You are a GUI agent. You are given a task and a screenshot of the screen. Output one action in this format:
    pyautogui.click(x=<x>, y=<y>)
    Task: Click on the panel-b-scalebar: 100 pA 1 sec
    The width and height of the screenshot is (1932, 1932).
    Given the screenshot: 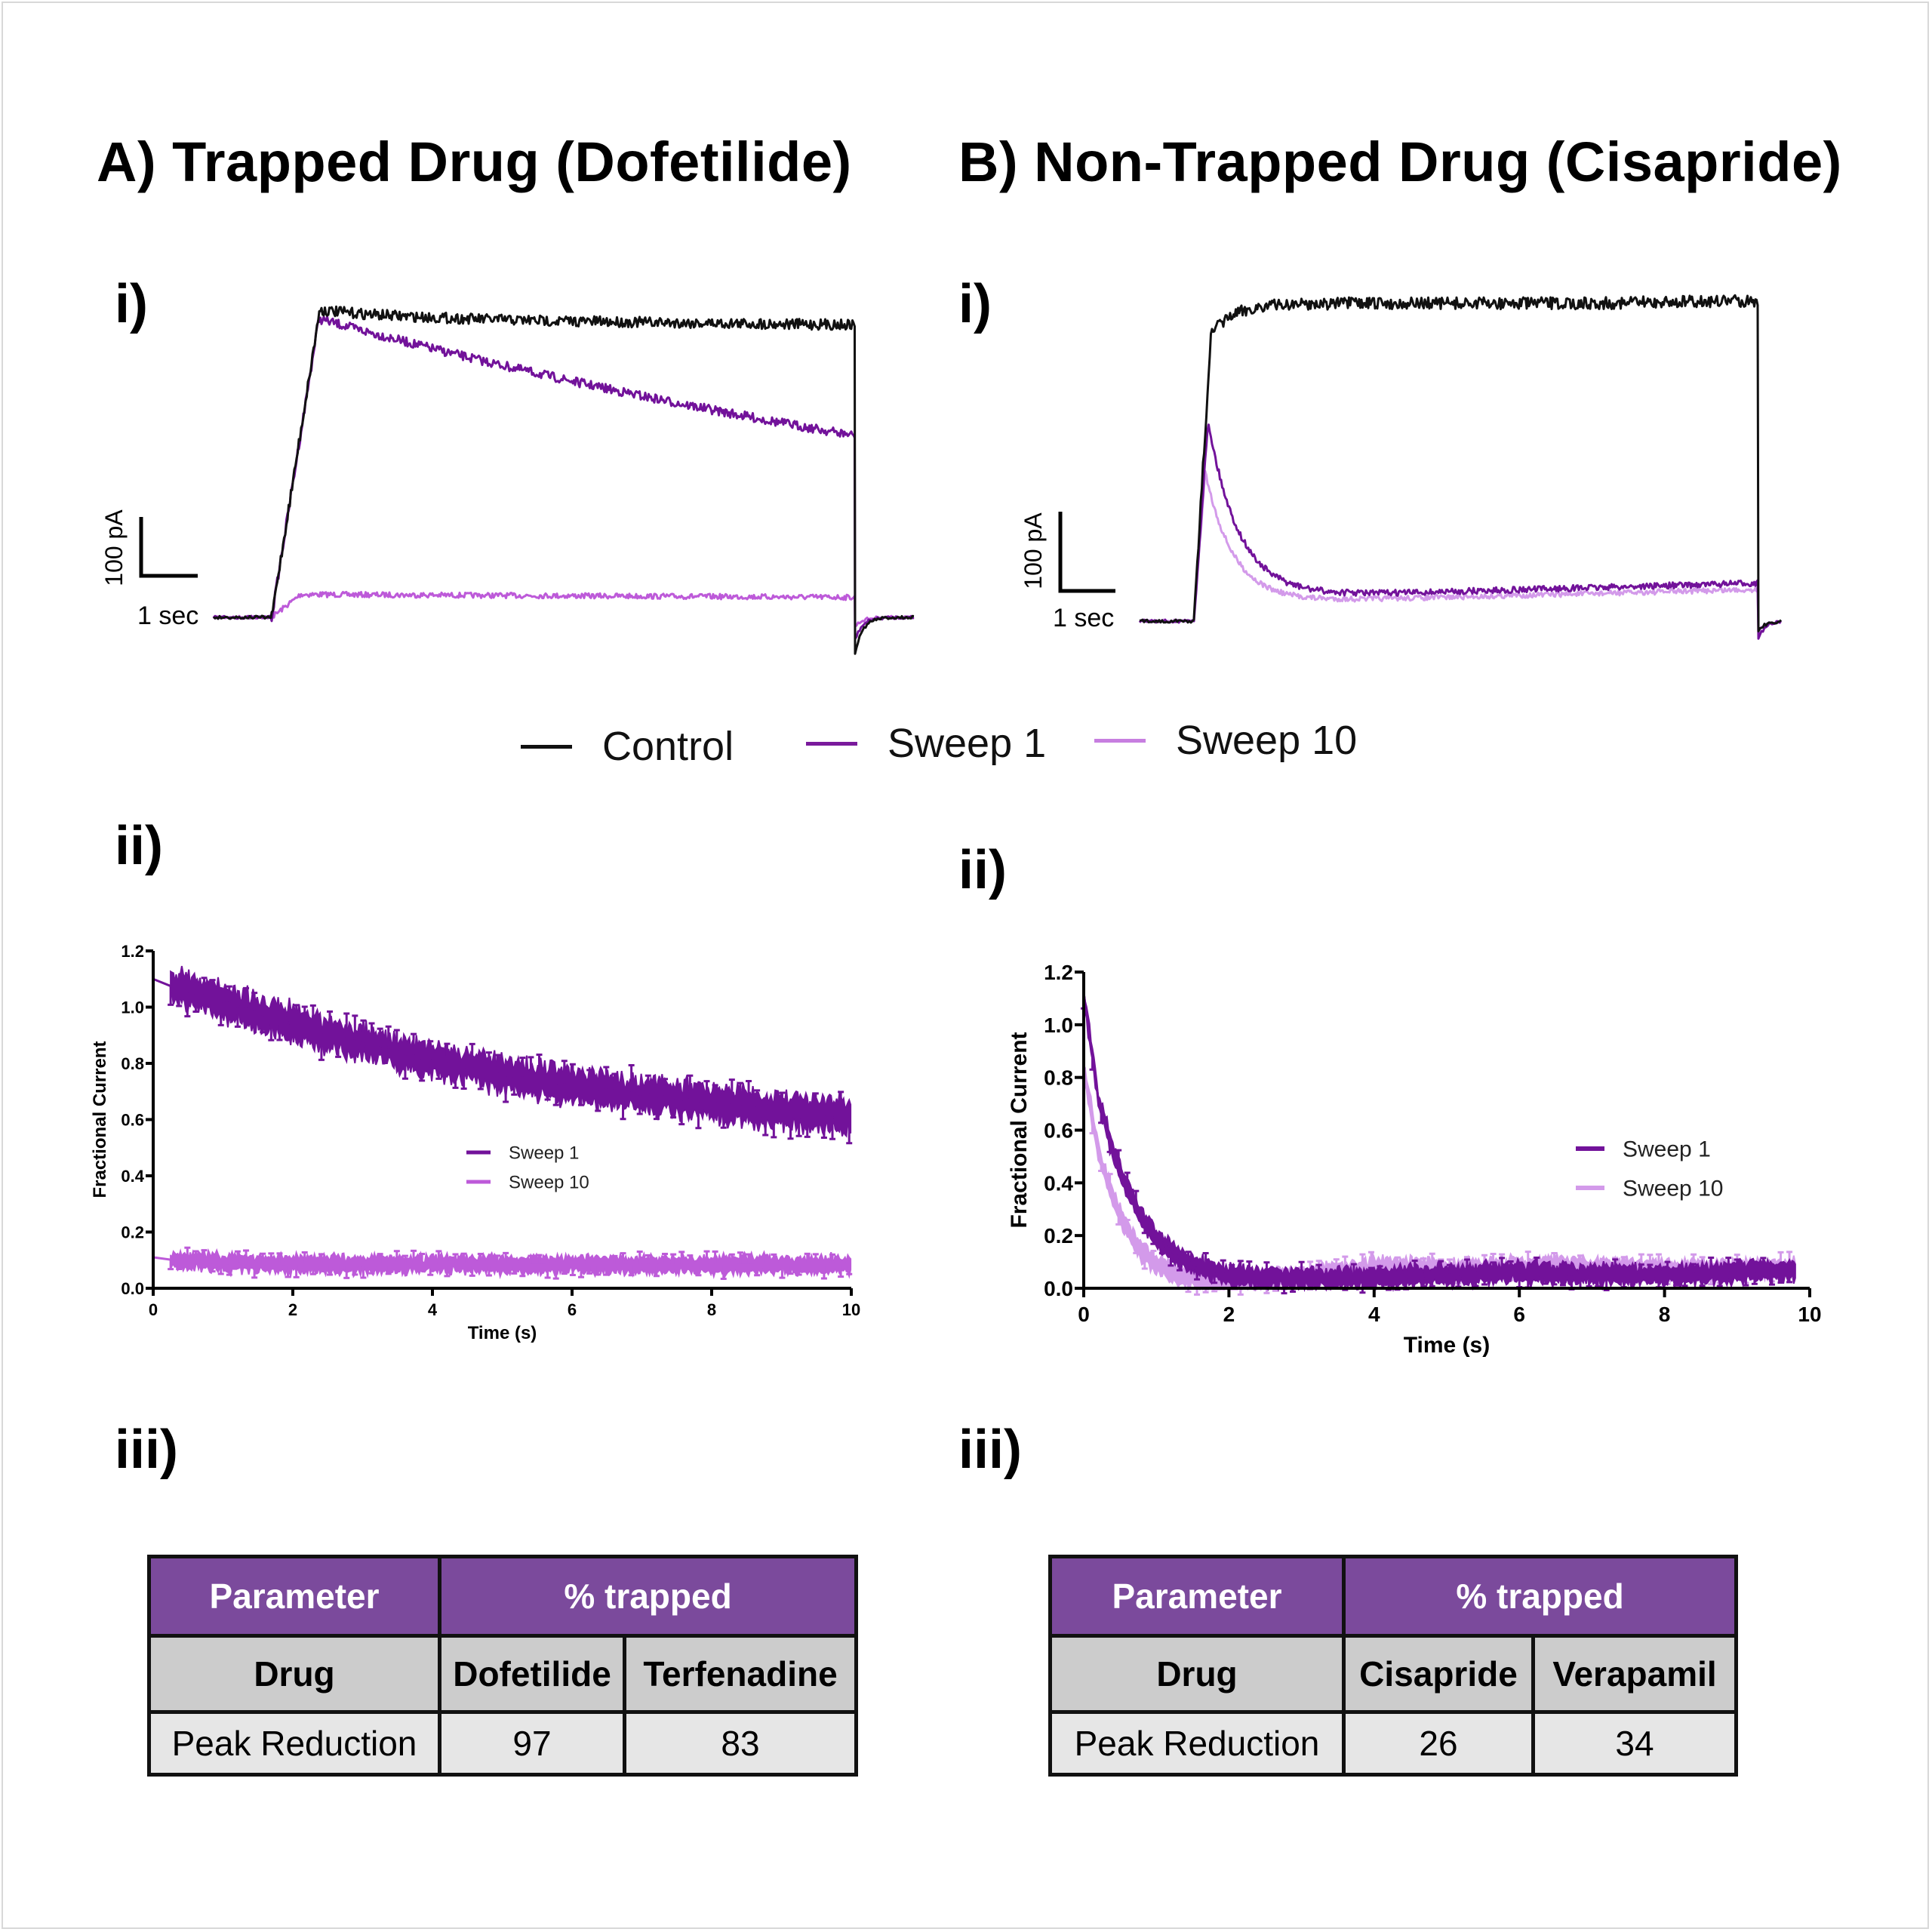 What is the action you would take?
    pyautogui.click(x=1067, y=572)
    